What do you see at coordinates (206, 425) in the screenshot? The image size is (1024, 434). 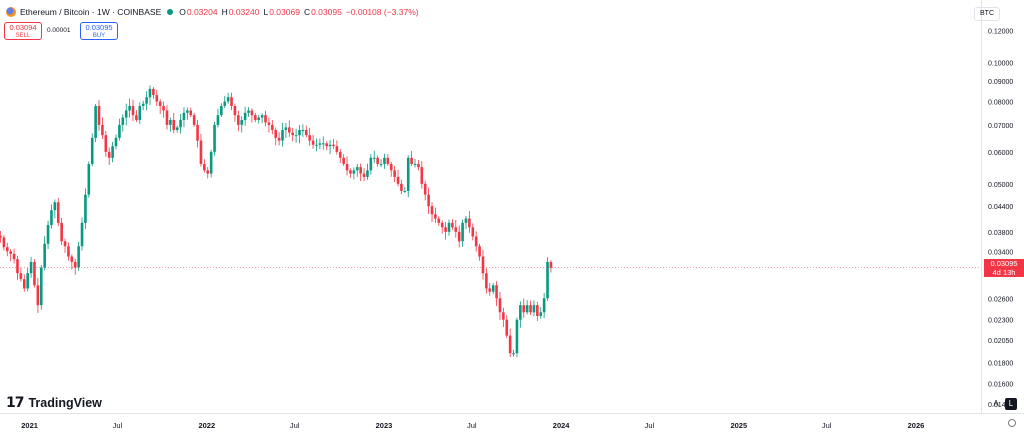 I see `x-tick-label: 2022` at bounding box center [206, 425].